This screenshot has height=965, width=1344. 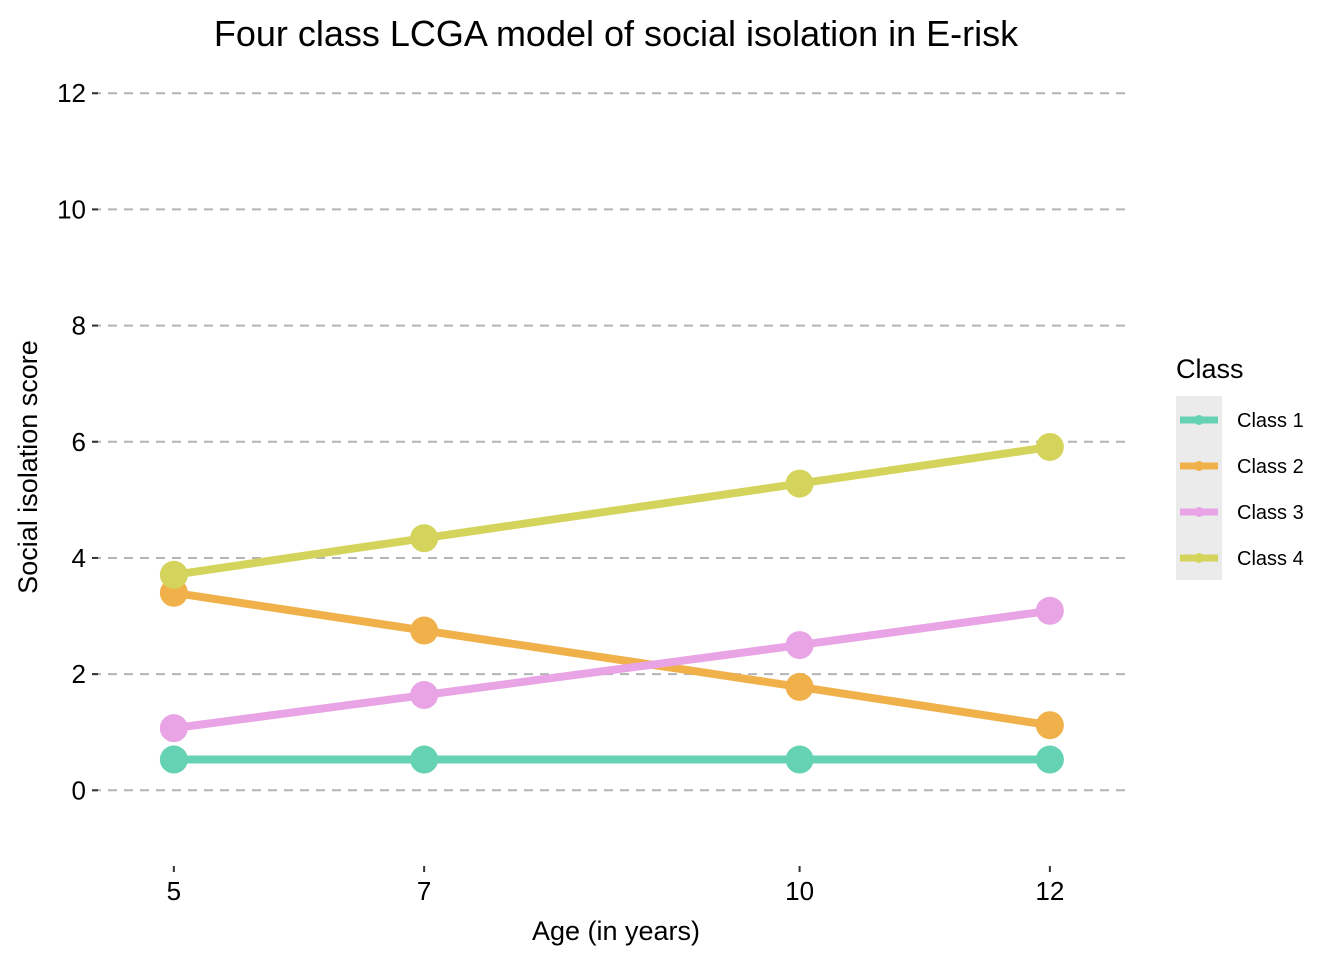 I want to click on legend-title: Class, so click(x=1210, y=369).